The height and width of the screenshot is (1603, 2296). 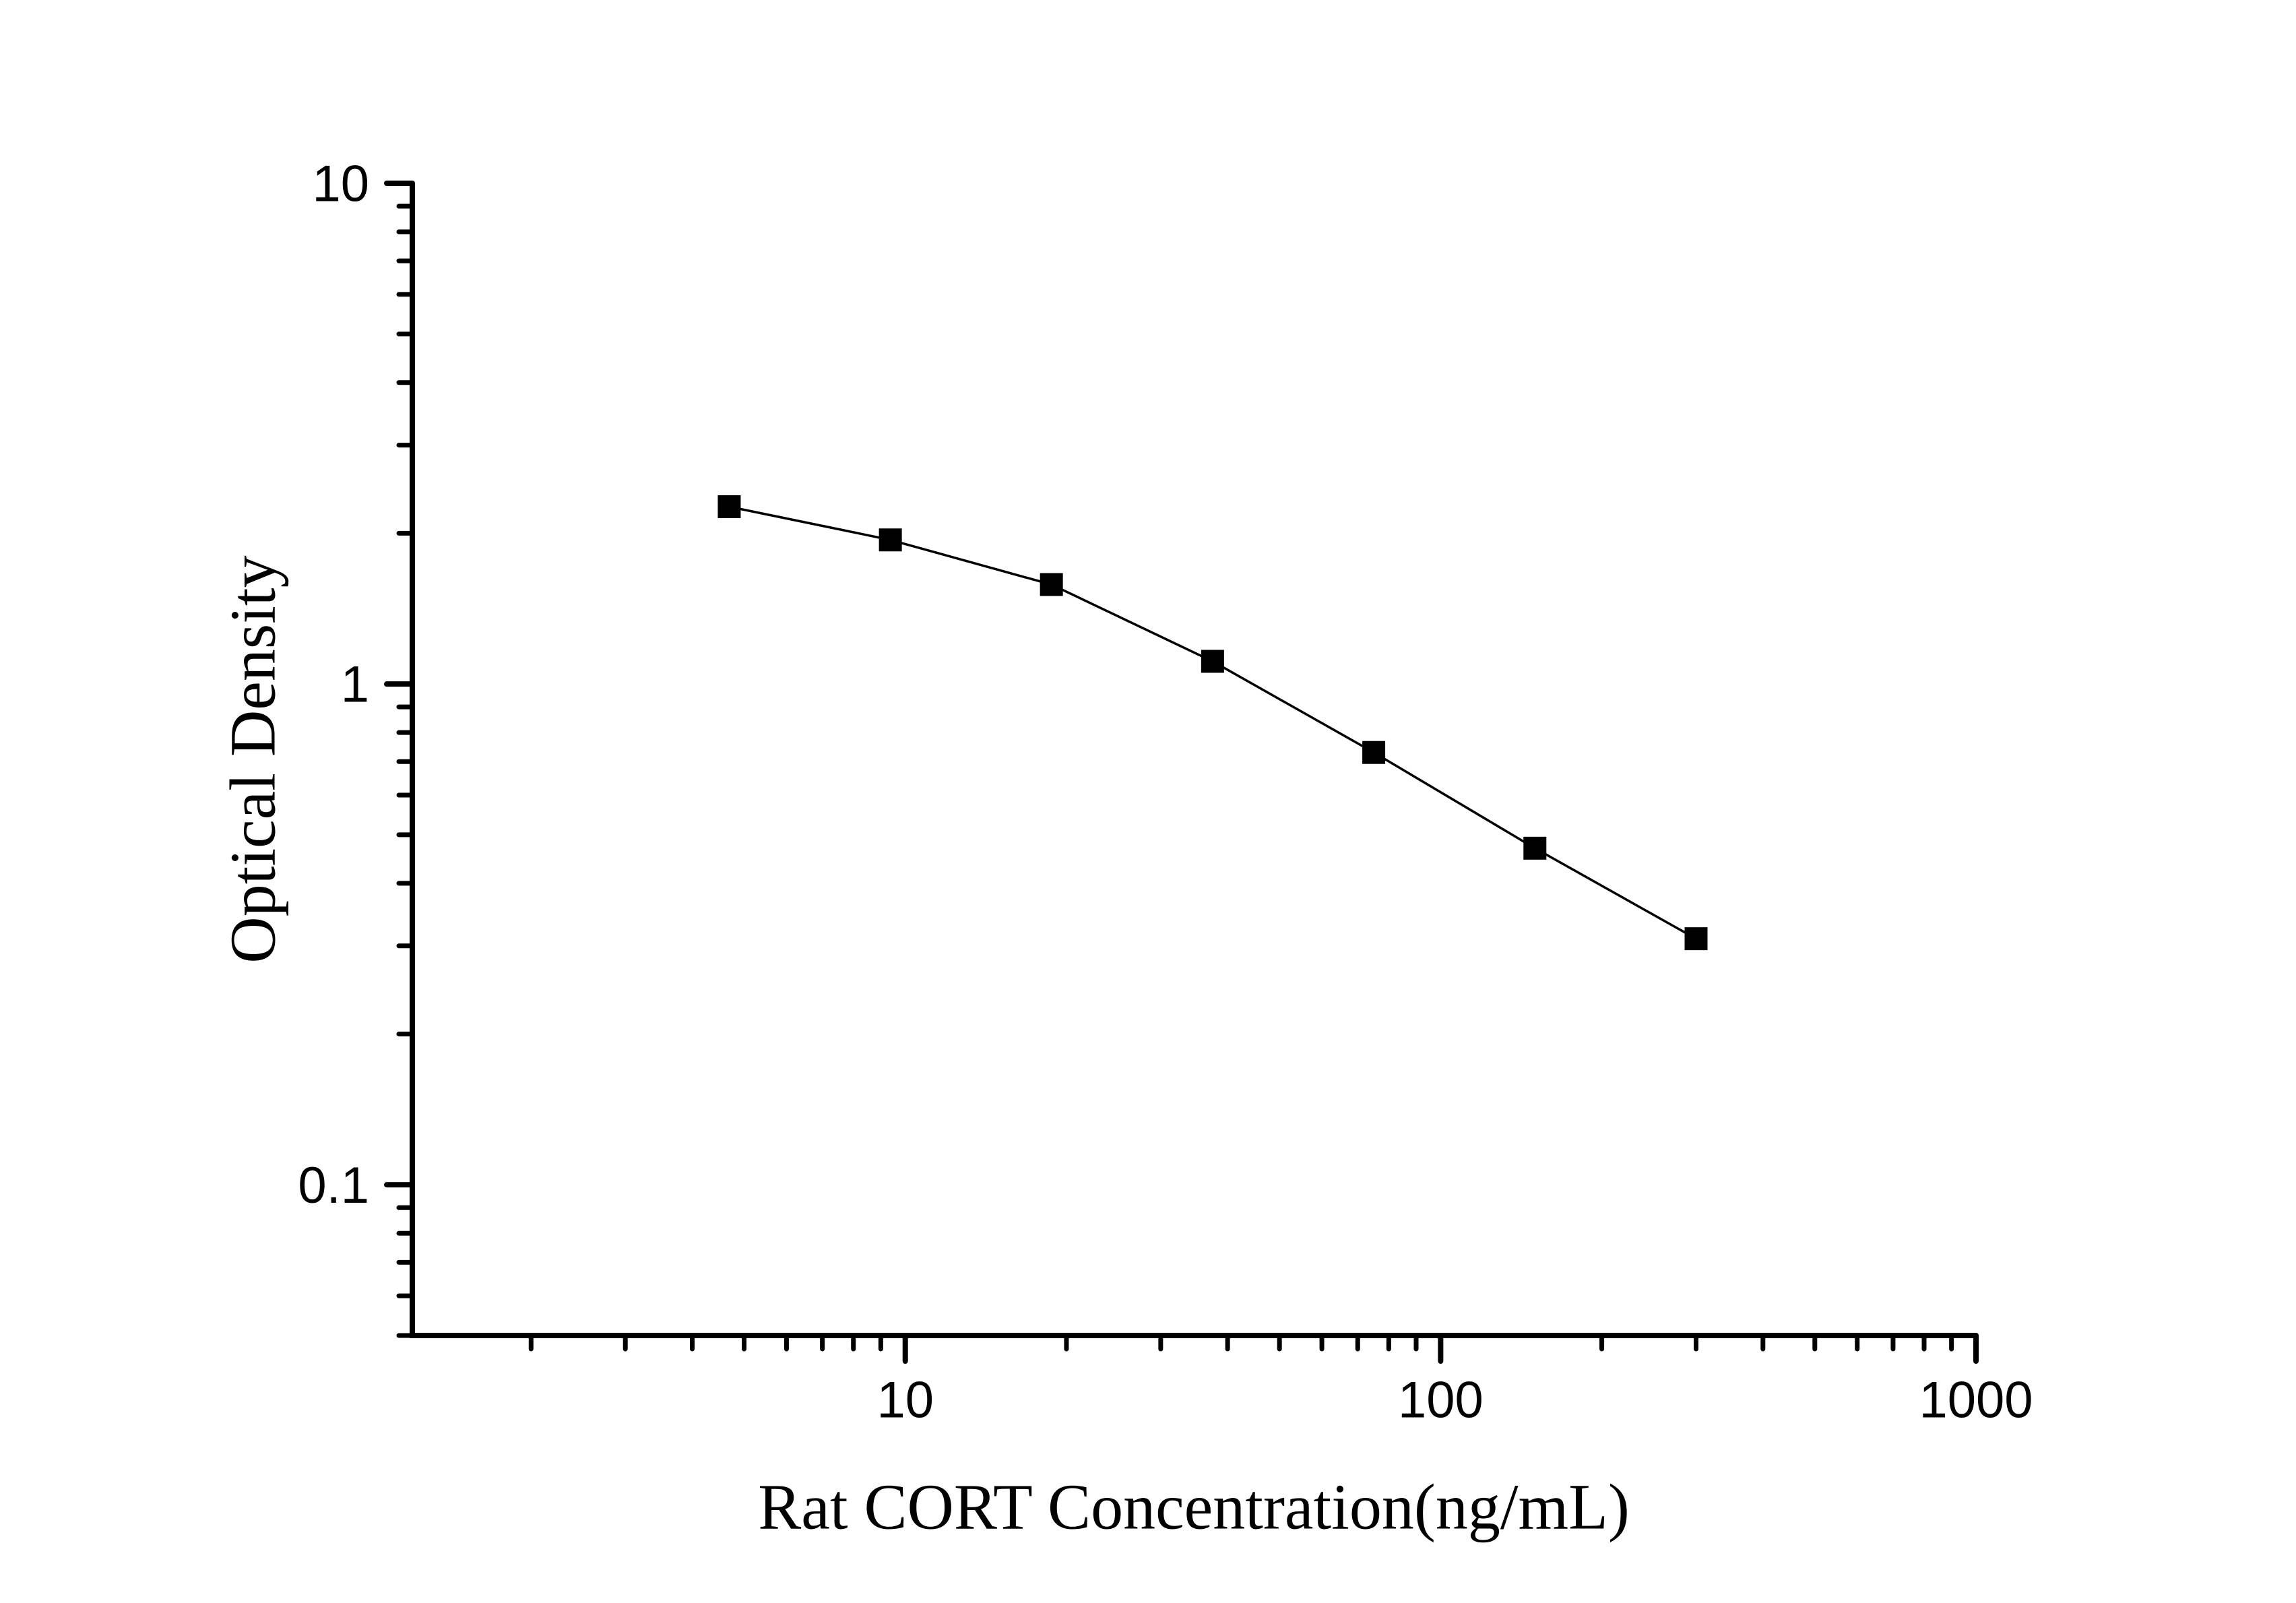 I want to click on y-axis-title: Optical Density, so click(x=253, y=759).